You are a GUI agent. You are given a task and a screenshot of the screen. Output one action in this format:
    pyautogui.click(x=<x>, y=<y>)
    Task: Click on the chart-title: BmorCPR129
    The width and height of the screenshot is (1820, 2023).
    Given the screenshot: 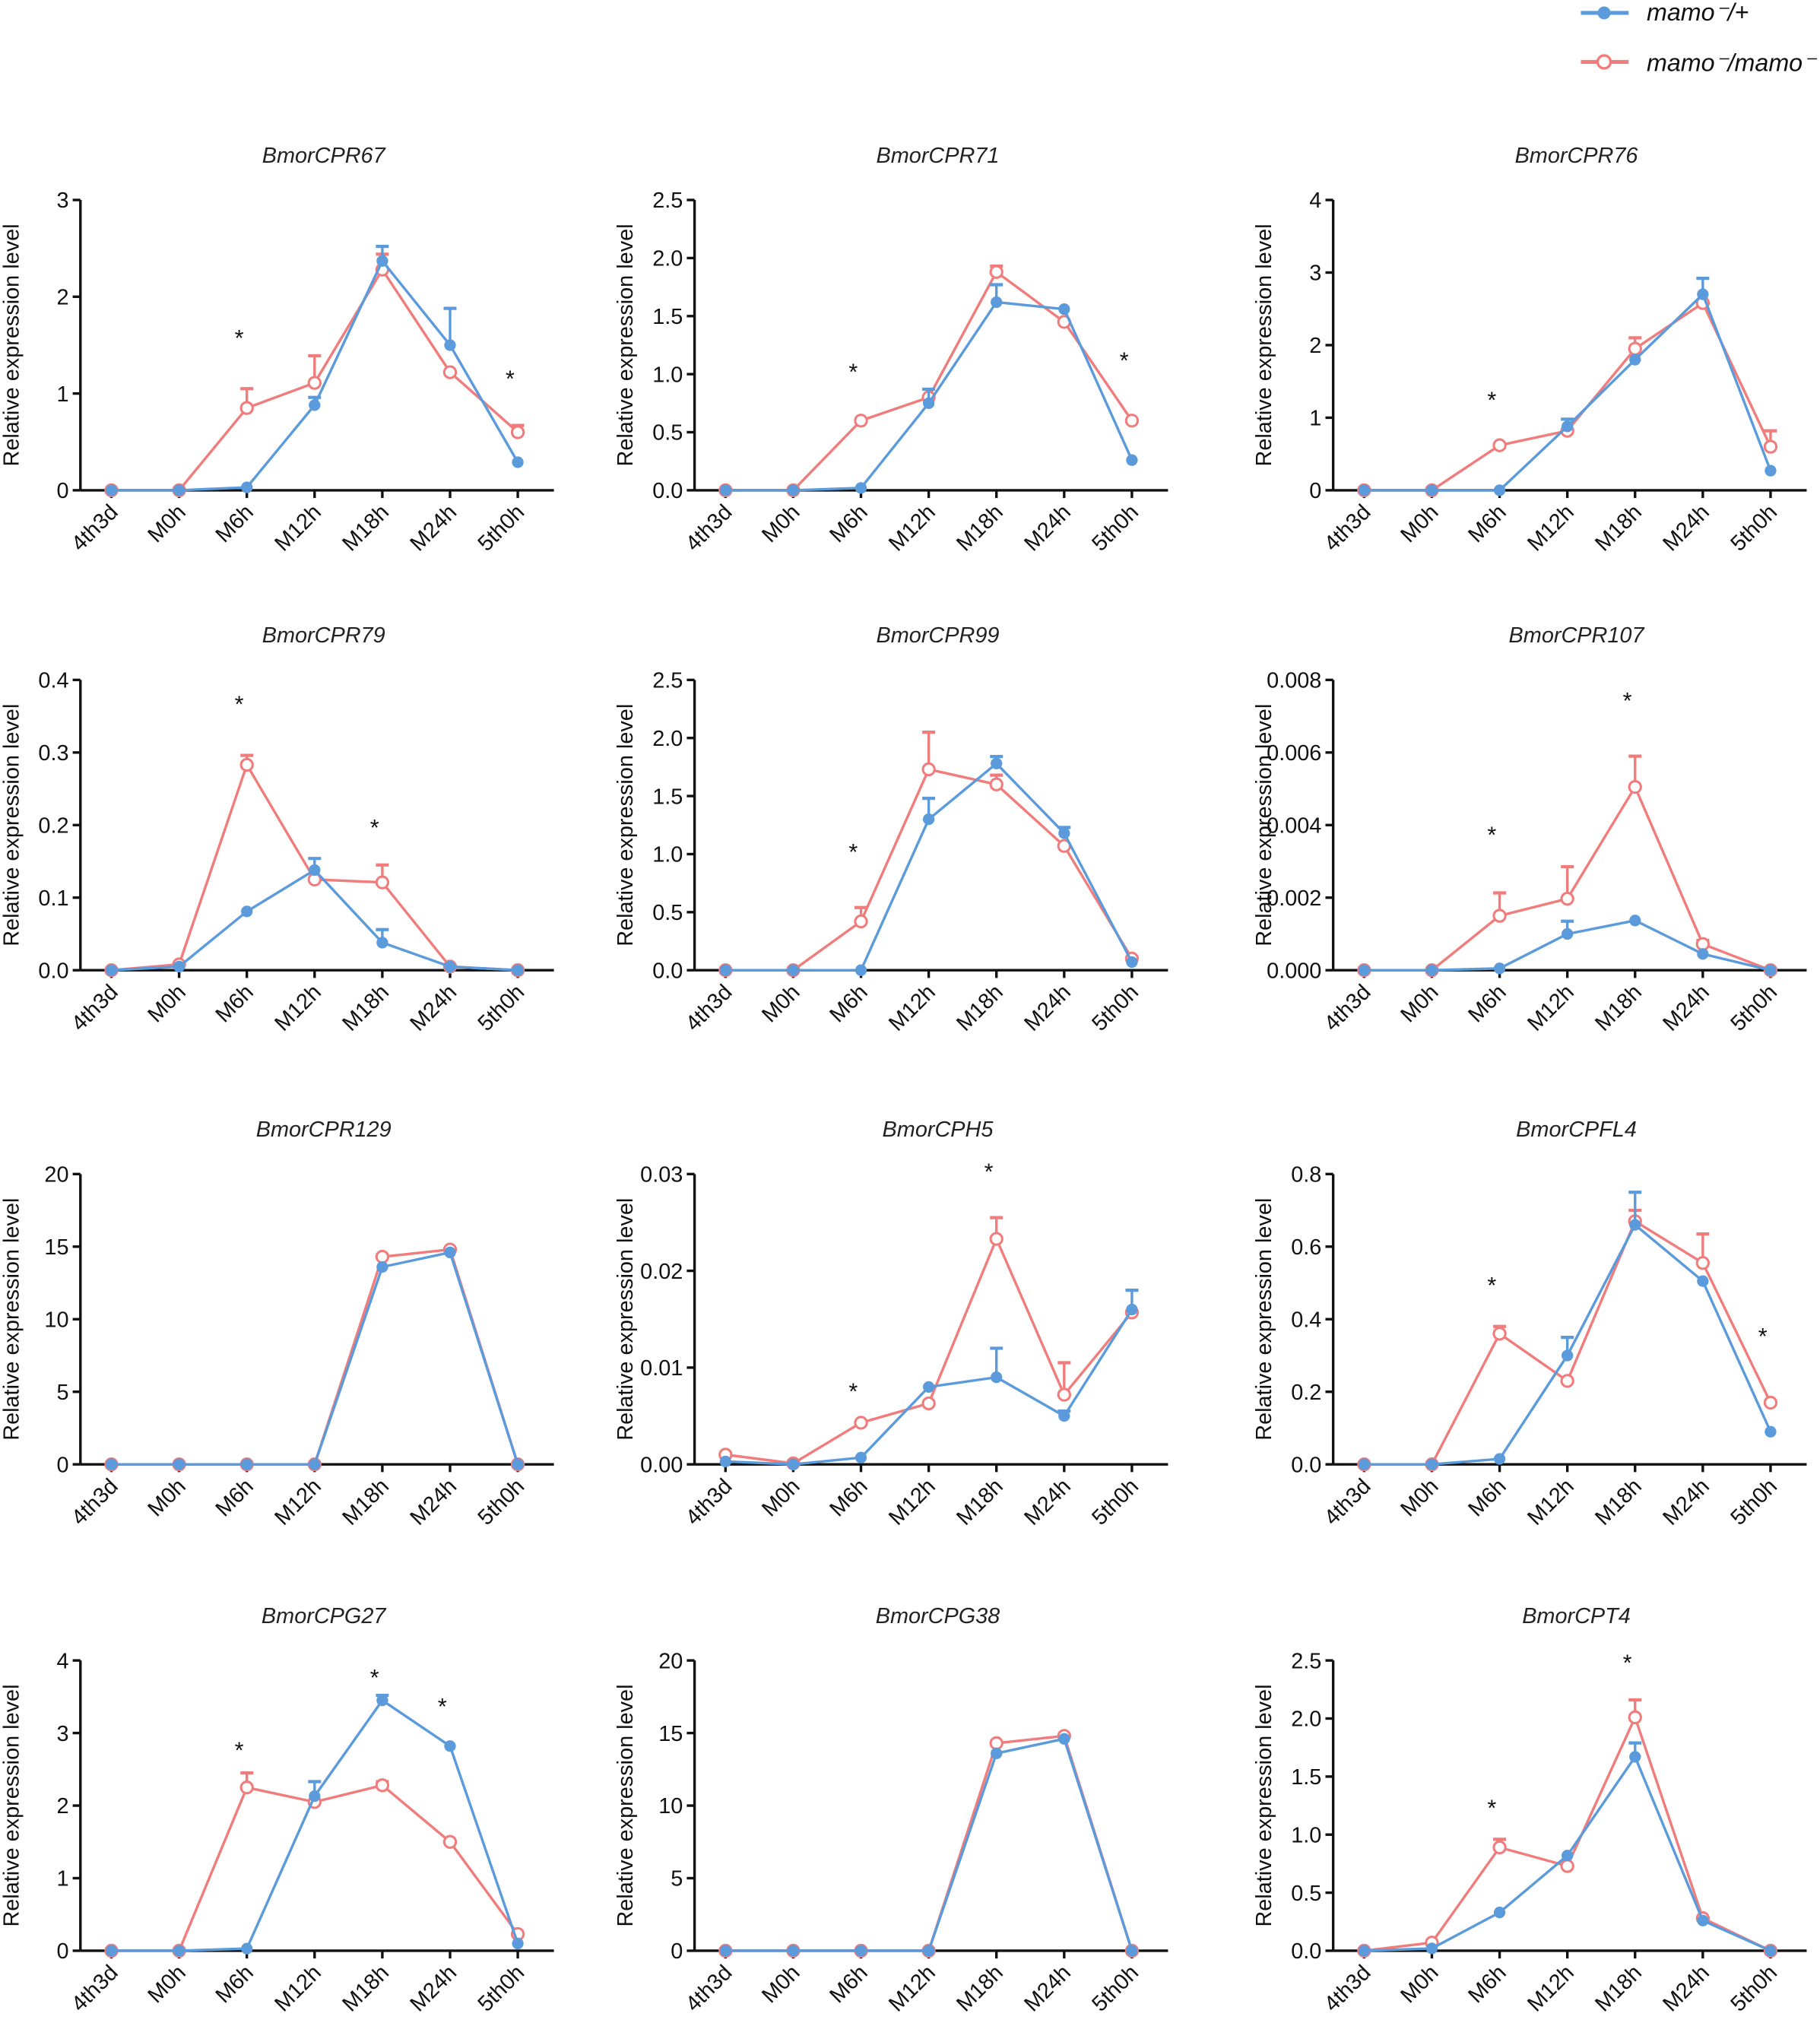 What is the action you would take?
    pyautogui.click(x=324, y=1130)
    